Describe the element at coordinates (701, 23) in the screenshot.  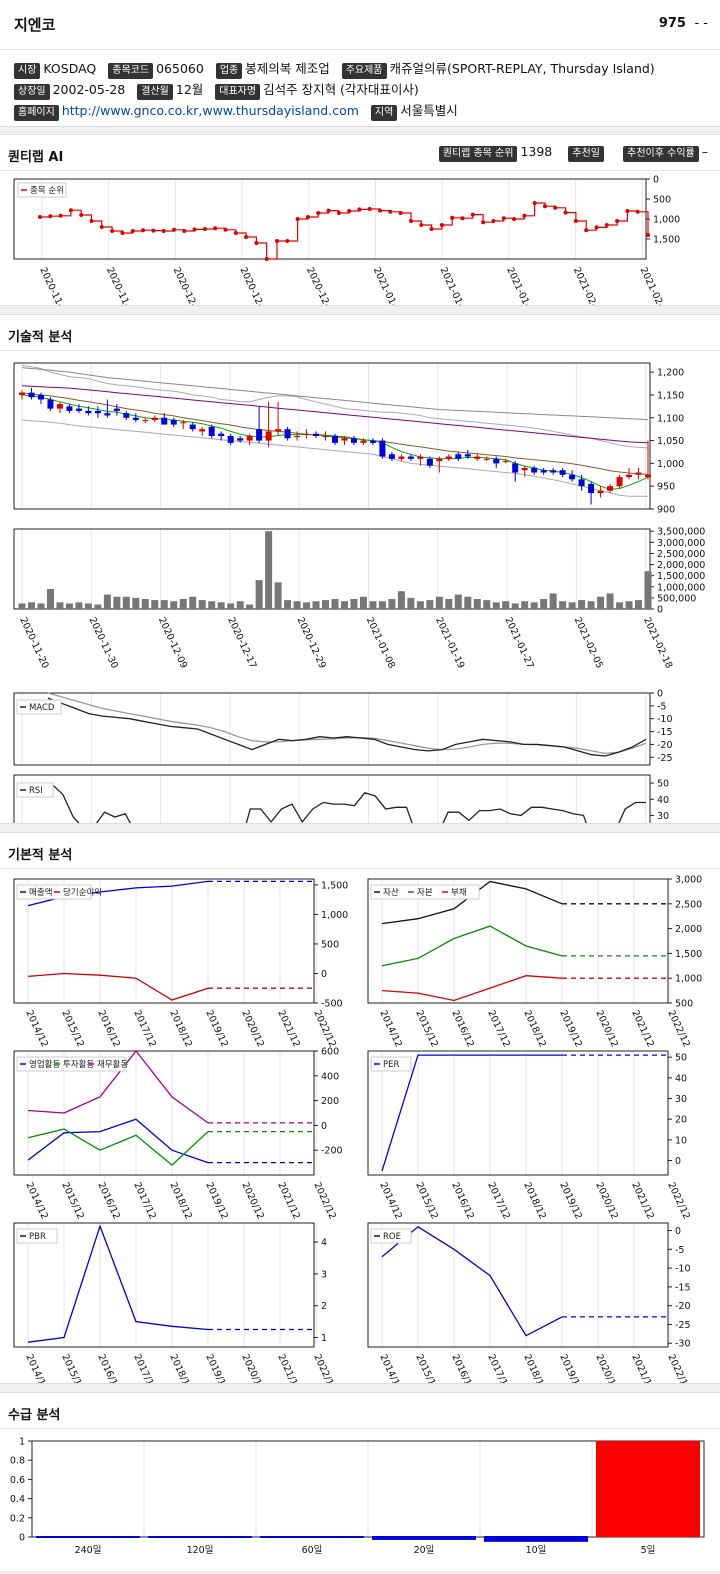
I see `price-change: - -` at that location.